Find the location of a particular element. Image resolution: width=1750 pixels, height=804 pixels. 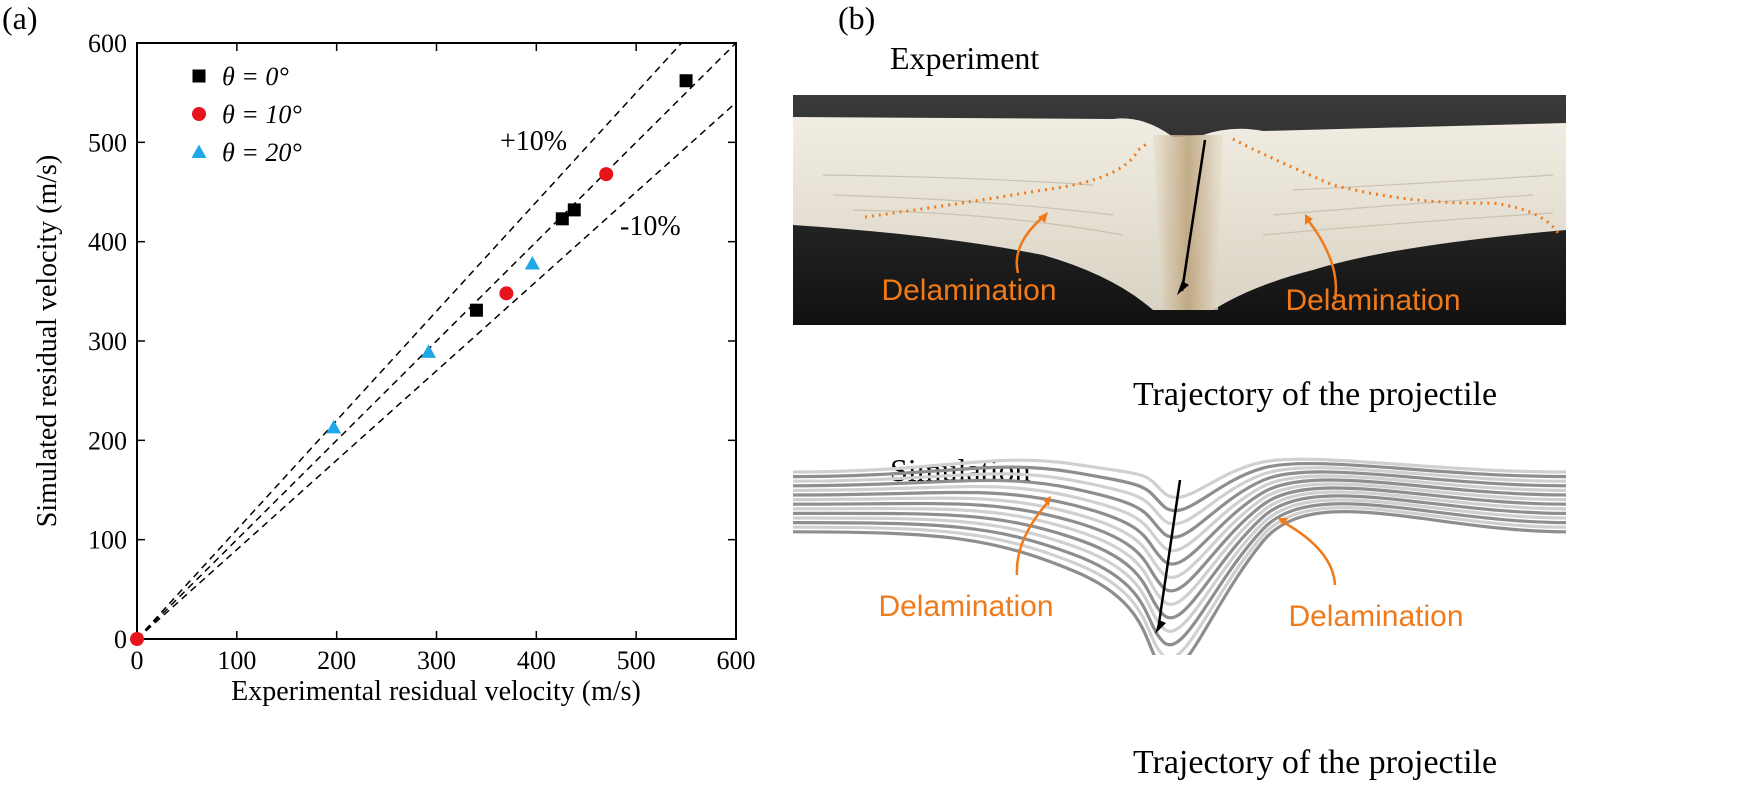

x-tick-label: 400 is located at coordinates (536, 660).